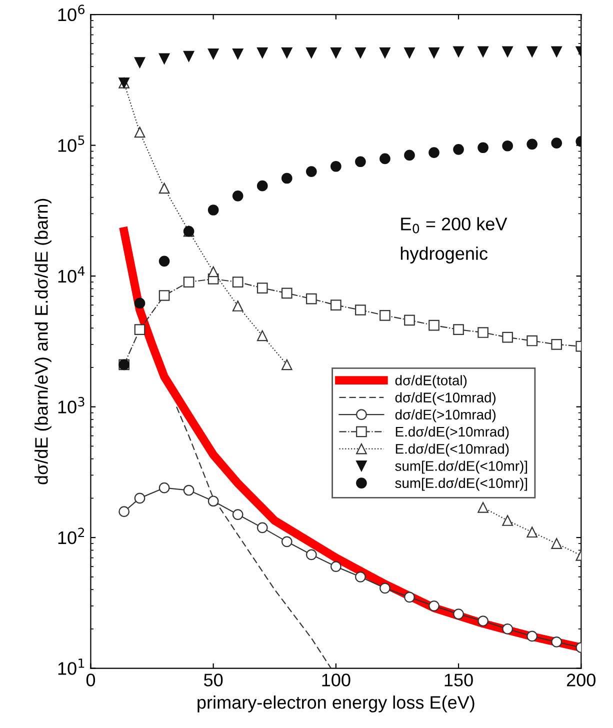  Describe the element at coordinates (71, 274) in the screenshot. I see `y-tick-label: 10$^{4}$` at that location.